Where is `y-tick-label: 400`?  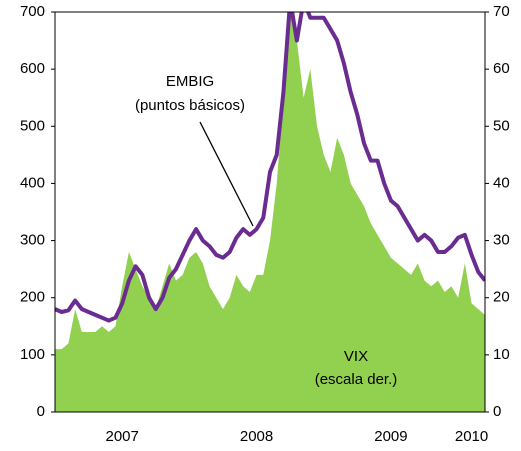
y-tick-label: 400 is located at coordinates (32, 182).